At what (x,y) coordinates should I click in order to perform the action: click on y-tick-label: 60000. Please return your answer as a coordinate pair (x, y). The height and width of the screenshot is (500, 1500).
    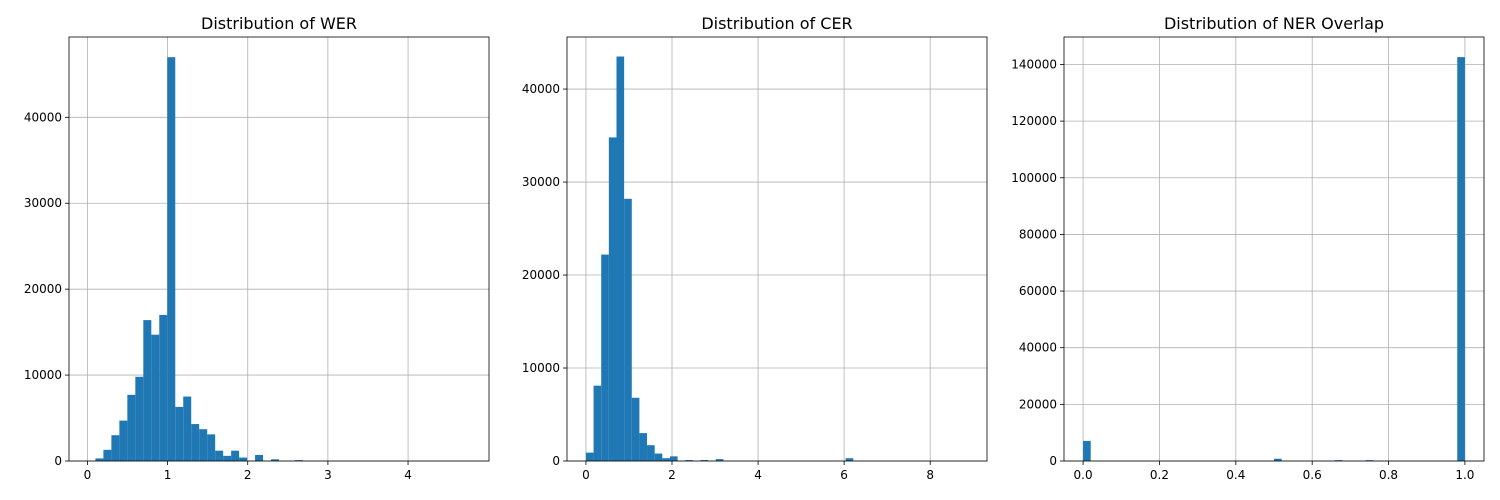
    Looking at the image, I should click on (1038, 291).